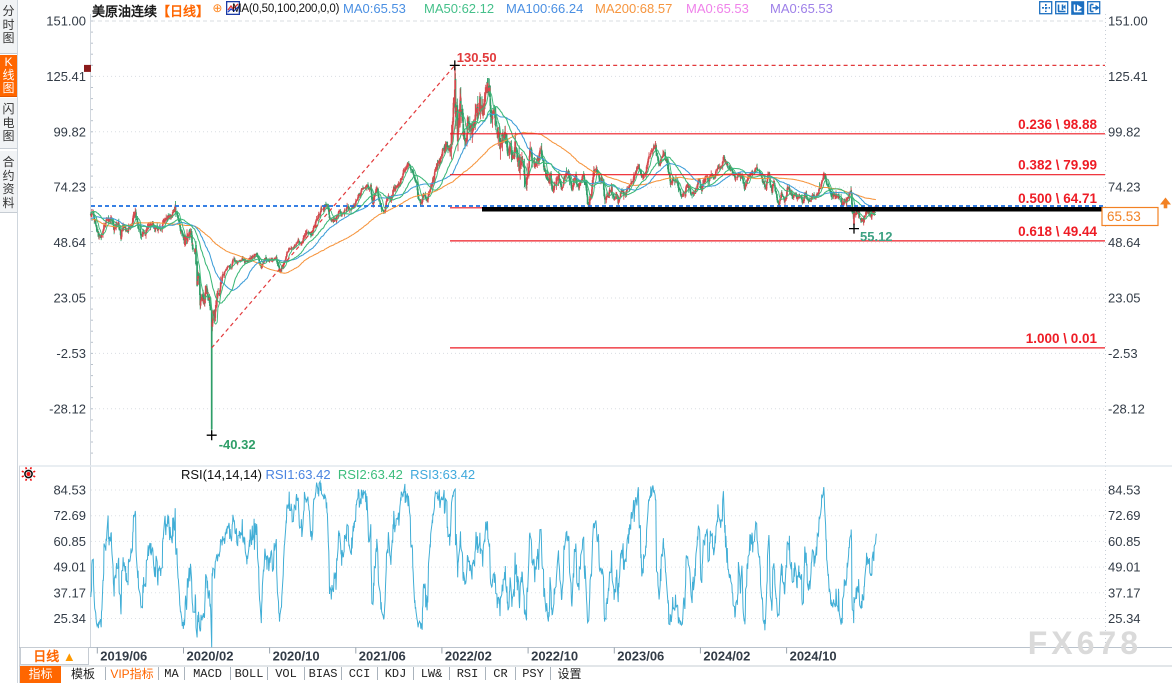  What do you see at coordinates (123, 656) in the screenshot?
I see `svg-text: 2019/06` at bounding box center [123, 656].